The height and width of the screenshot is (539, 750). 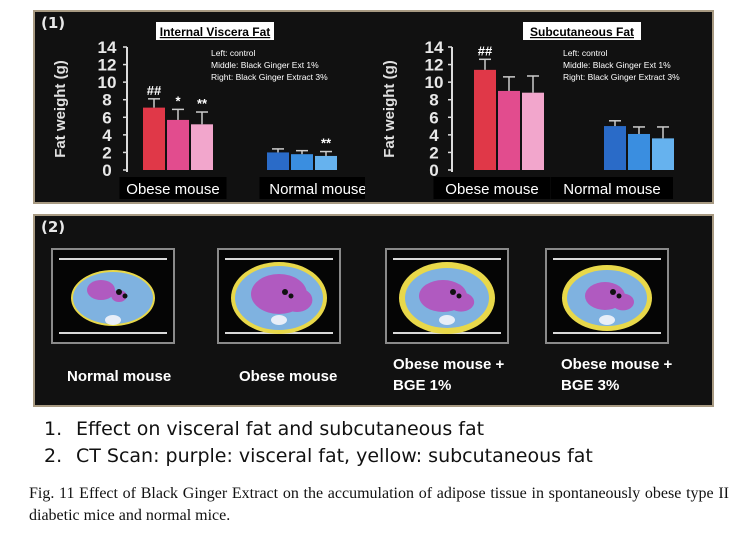 What do you see at coordinates (288, 376) in the screenshot?
I see `ct-scan-caption: Obese mouse` at bounding box center [288, 376].